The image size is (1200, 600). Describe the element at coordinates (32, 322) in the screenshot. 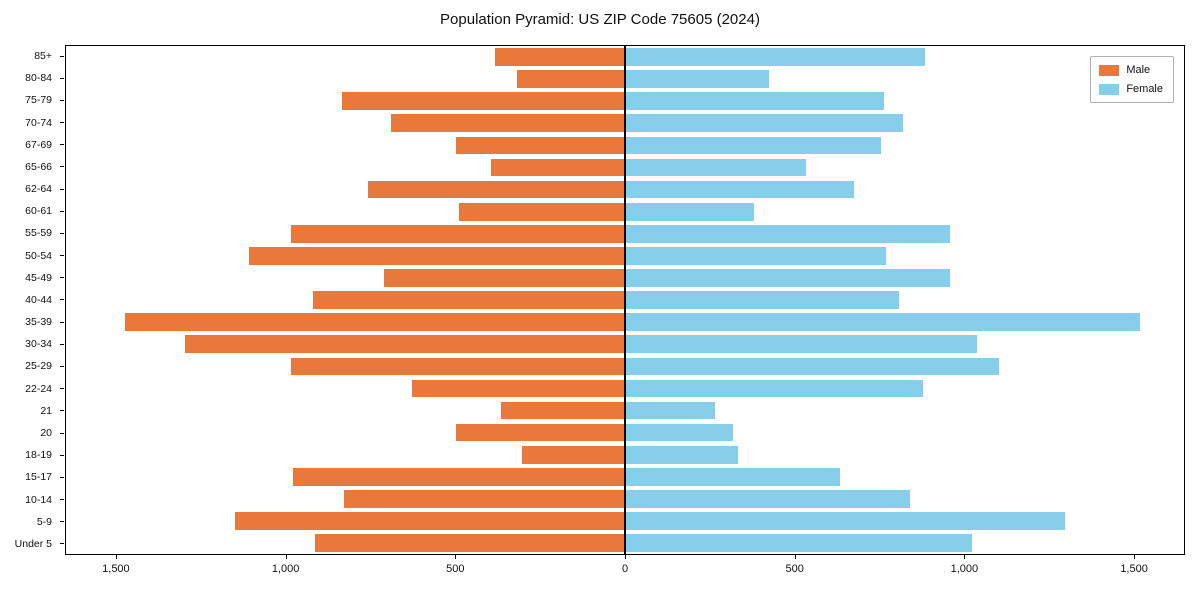

I see `y-tick-label: 35-39` at that location.